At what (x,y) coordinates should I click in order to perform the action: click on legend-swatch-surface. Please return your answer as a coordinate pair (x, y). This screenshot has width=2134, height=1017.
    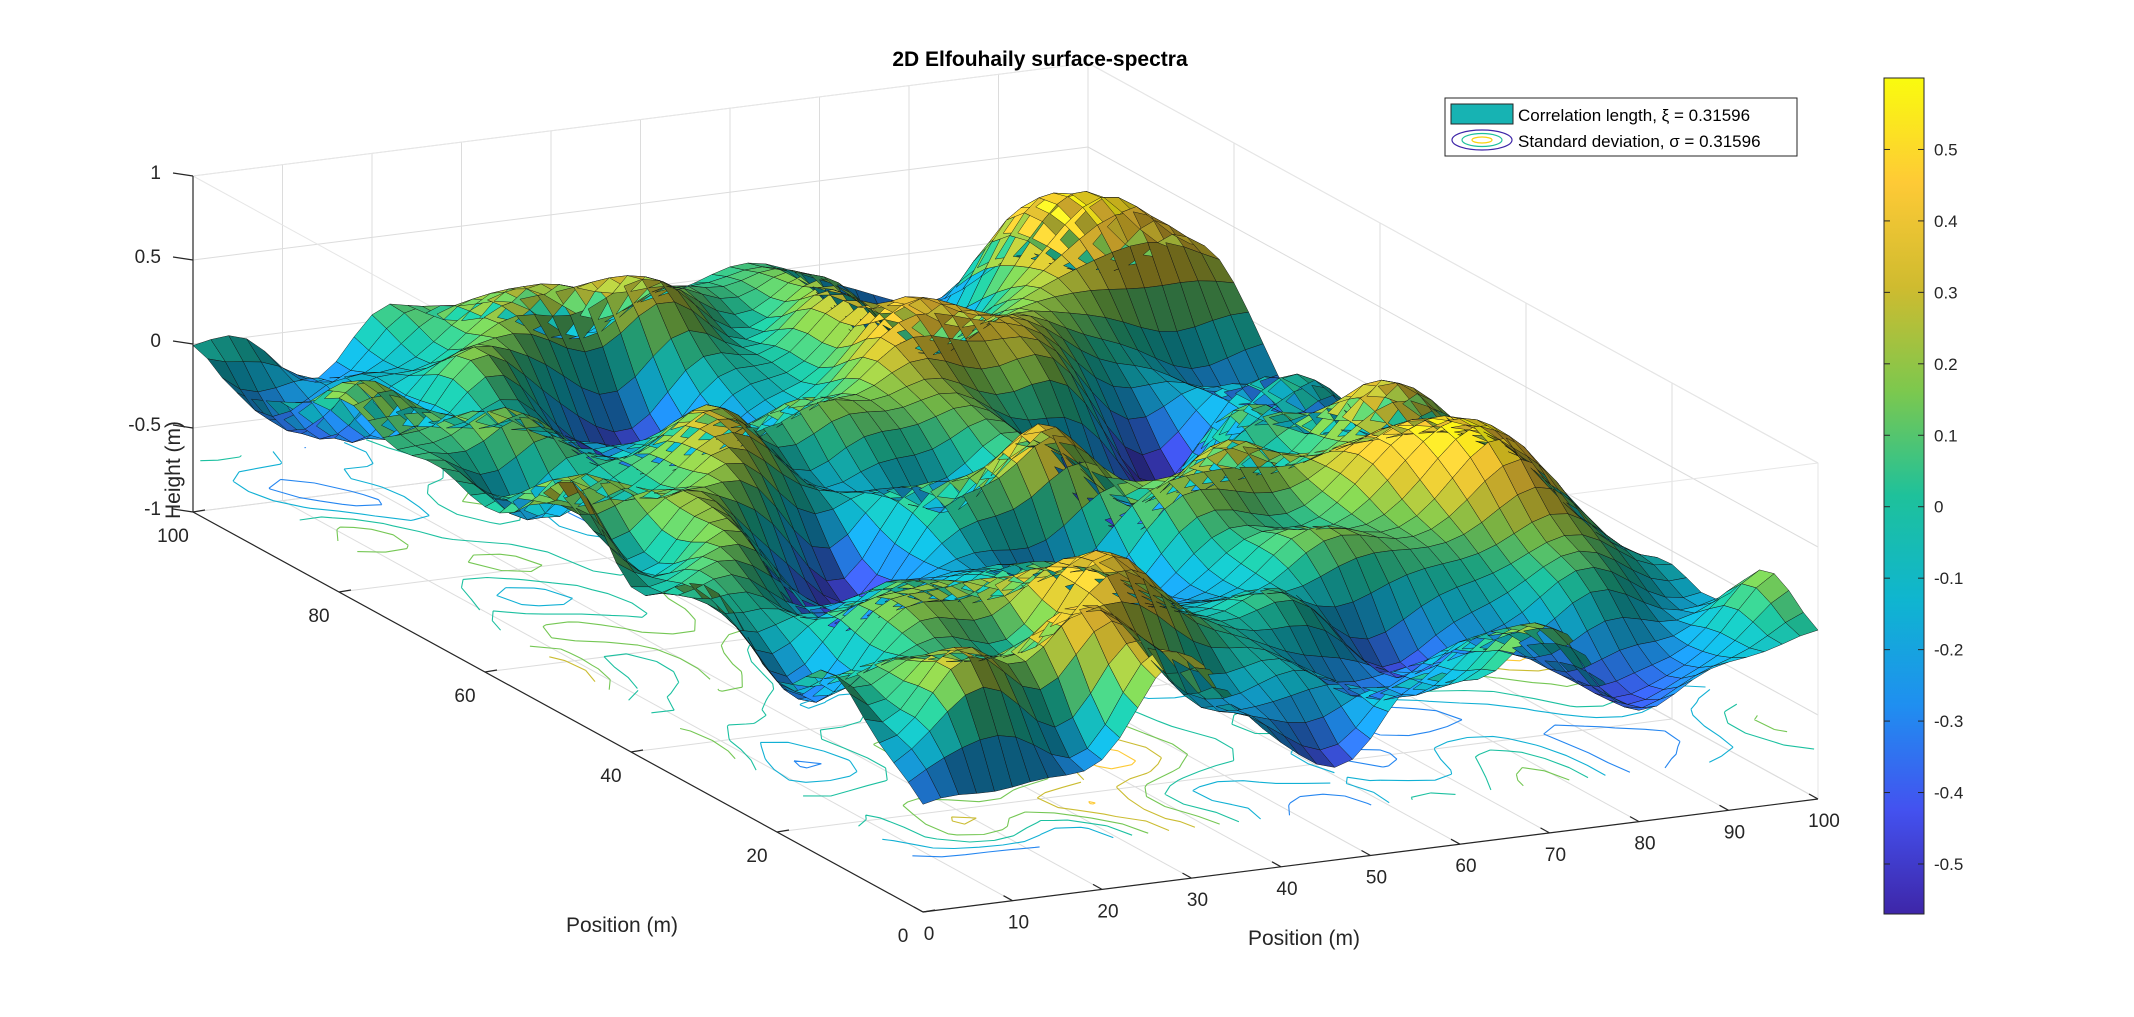
    Looking at the image, I should click on (1482, 114).